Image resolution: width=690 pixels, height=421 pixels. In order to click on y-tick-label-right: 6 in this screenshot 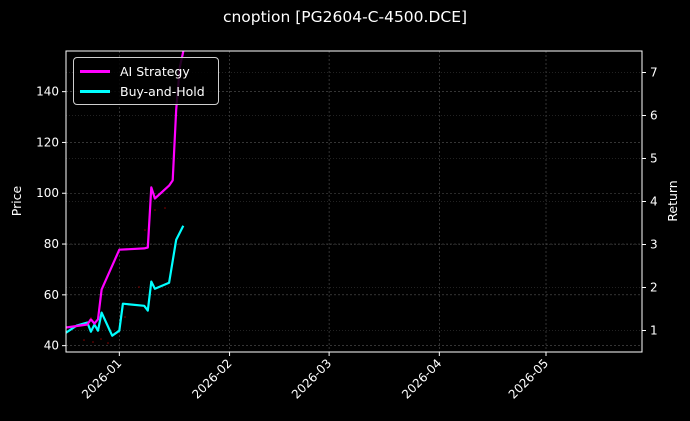, I will do `click(654, 116)`.